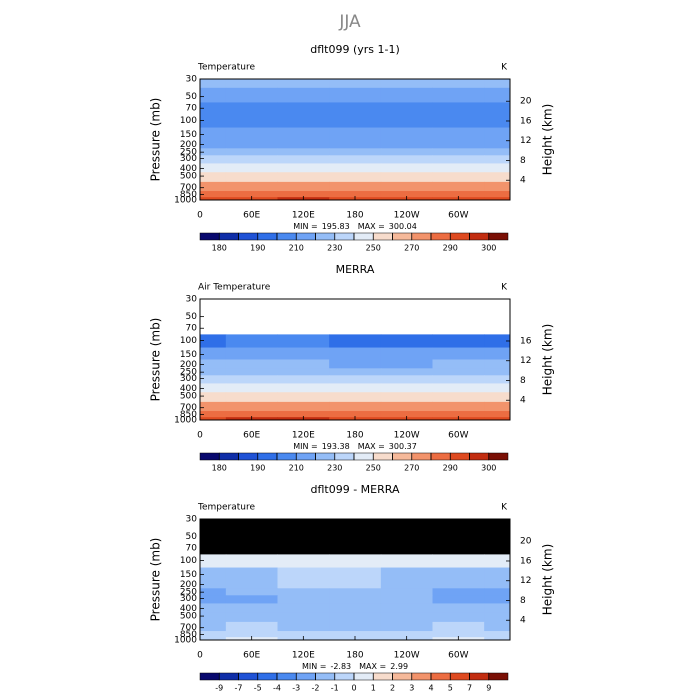 Image resolution: width=700 pixels, height=700 pixels. What do you see at coordinates (192, 80) in the screenshot?
I see `y-tick-label: 30` at bounding box center [192, 80].